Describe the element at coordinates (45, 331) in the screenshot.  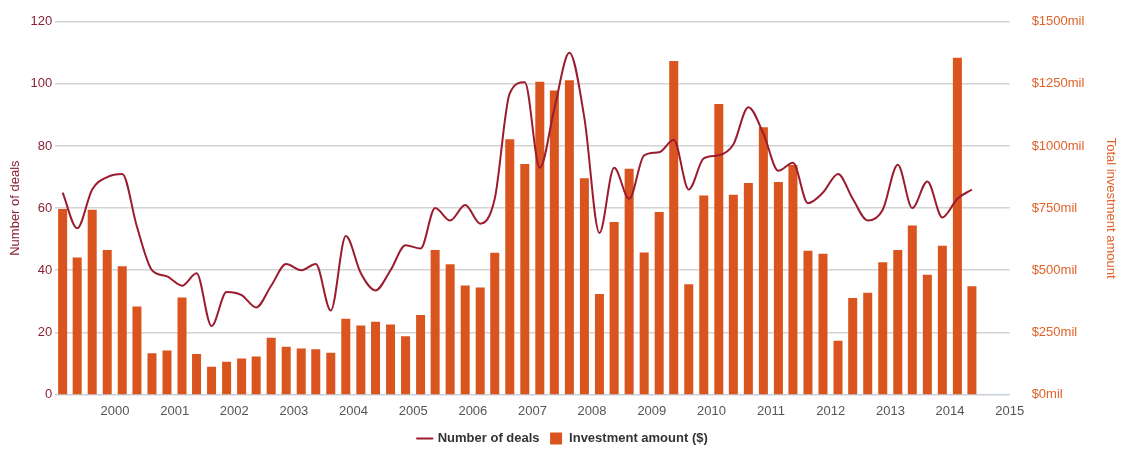
I see `y-tick-label: 20` at that location.